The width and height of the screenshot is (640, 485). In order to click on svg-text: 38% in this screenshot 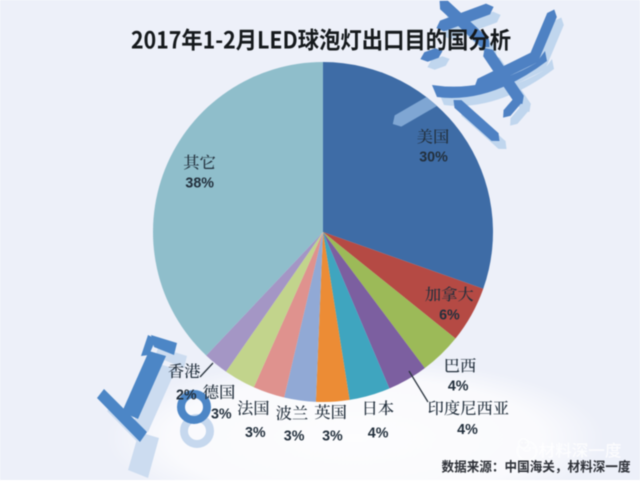, I will do `click(199, 184)`.